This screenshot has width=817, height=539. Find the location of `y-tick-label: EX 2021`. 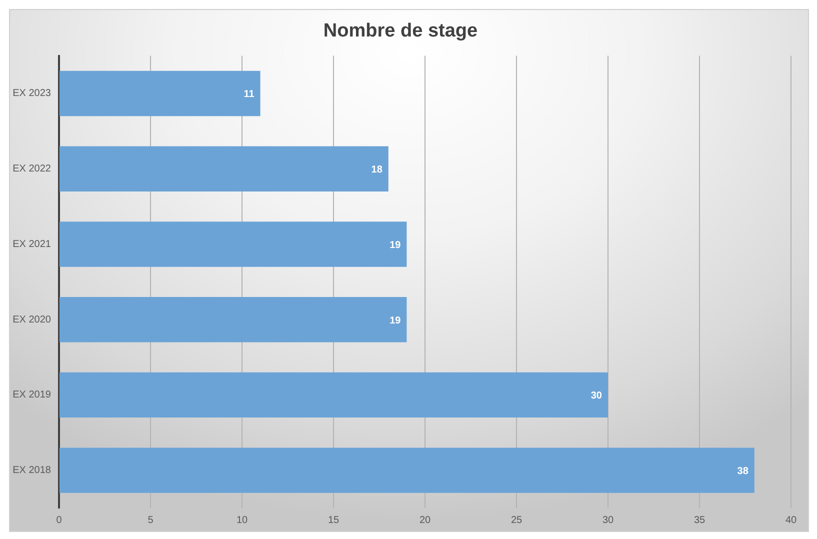

y-tick-label: EX 2021 is located at coordinates (32, 244).